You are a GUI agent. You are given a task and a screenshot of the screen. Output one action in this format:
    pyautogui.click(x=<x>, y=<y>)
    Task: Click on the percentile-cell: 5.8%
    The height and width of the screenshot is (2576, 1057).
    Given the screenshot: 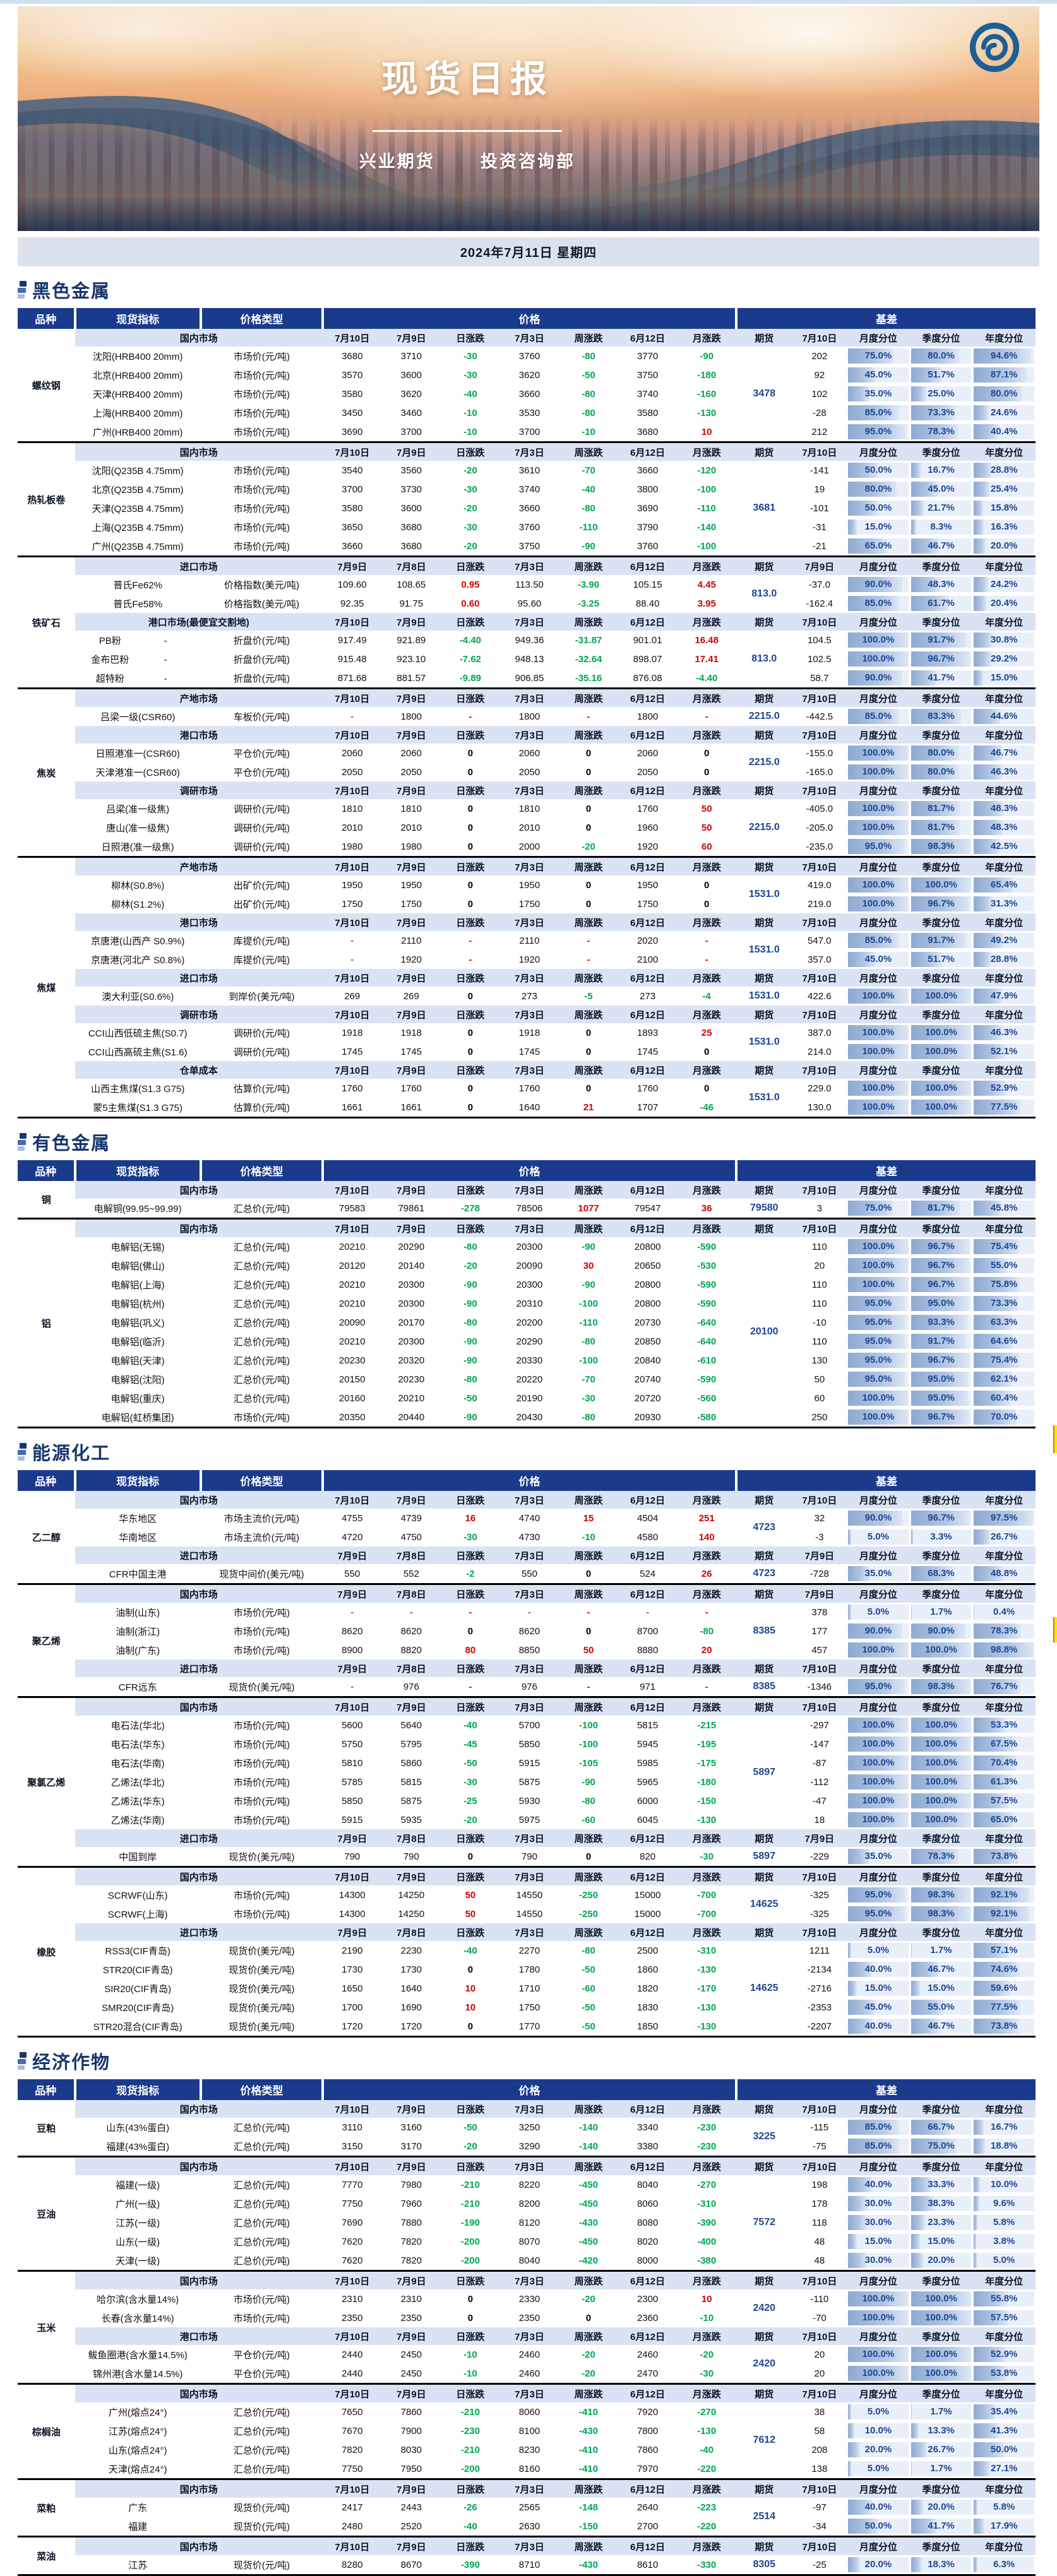 What is the action you would take?
    pyautogui.click(x=1004, y=2222)
    